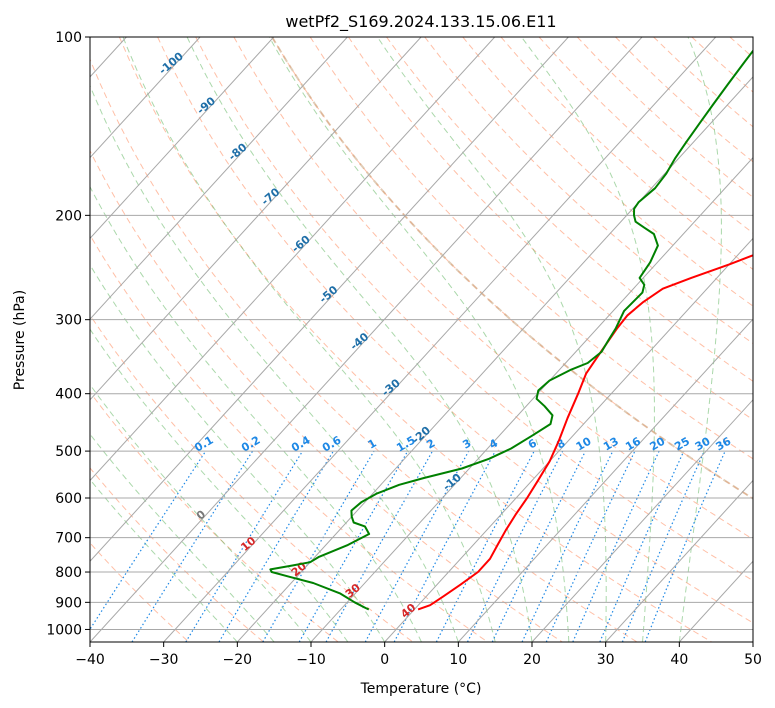 The height and width of the screenshot is (708, 775). Describe the element at coordinates (458, 660) in the screenshot. I see `x-tick-label: 10` at that location.